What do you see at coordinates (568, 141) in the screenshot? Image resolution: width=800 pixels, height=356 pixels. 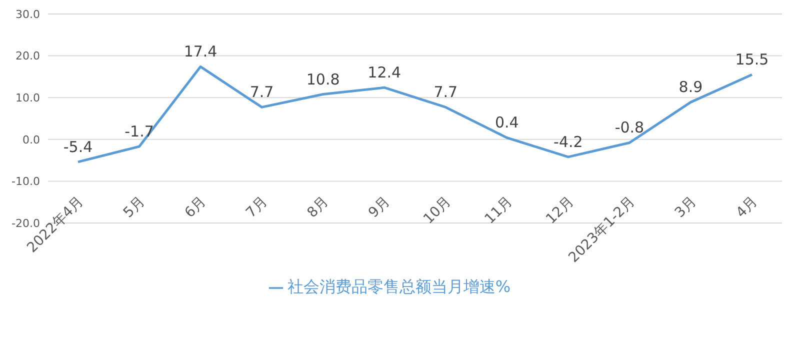 I see `data-label: -4.2` at bounding box center [568, 141].